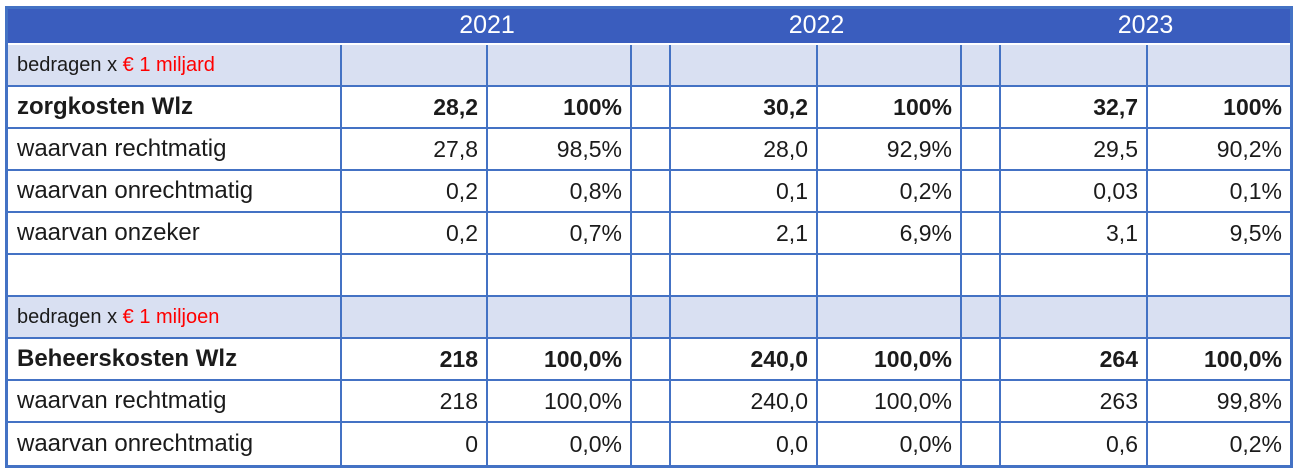  What do you see at coordinates (744, 150) in the screenshot?
I see `value-cell: 28,0` at bounding box center [744, 150].